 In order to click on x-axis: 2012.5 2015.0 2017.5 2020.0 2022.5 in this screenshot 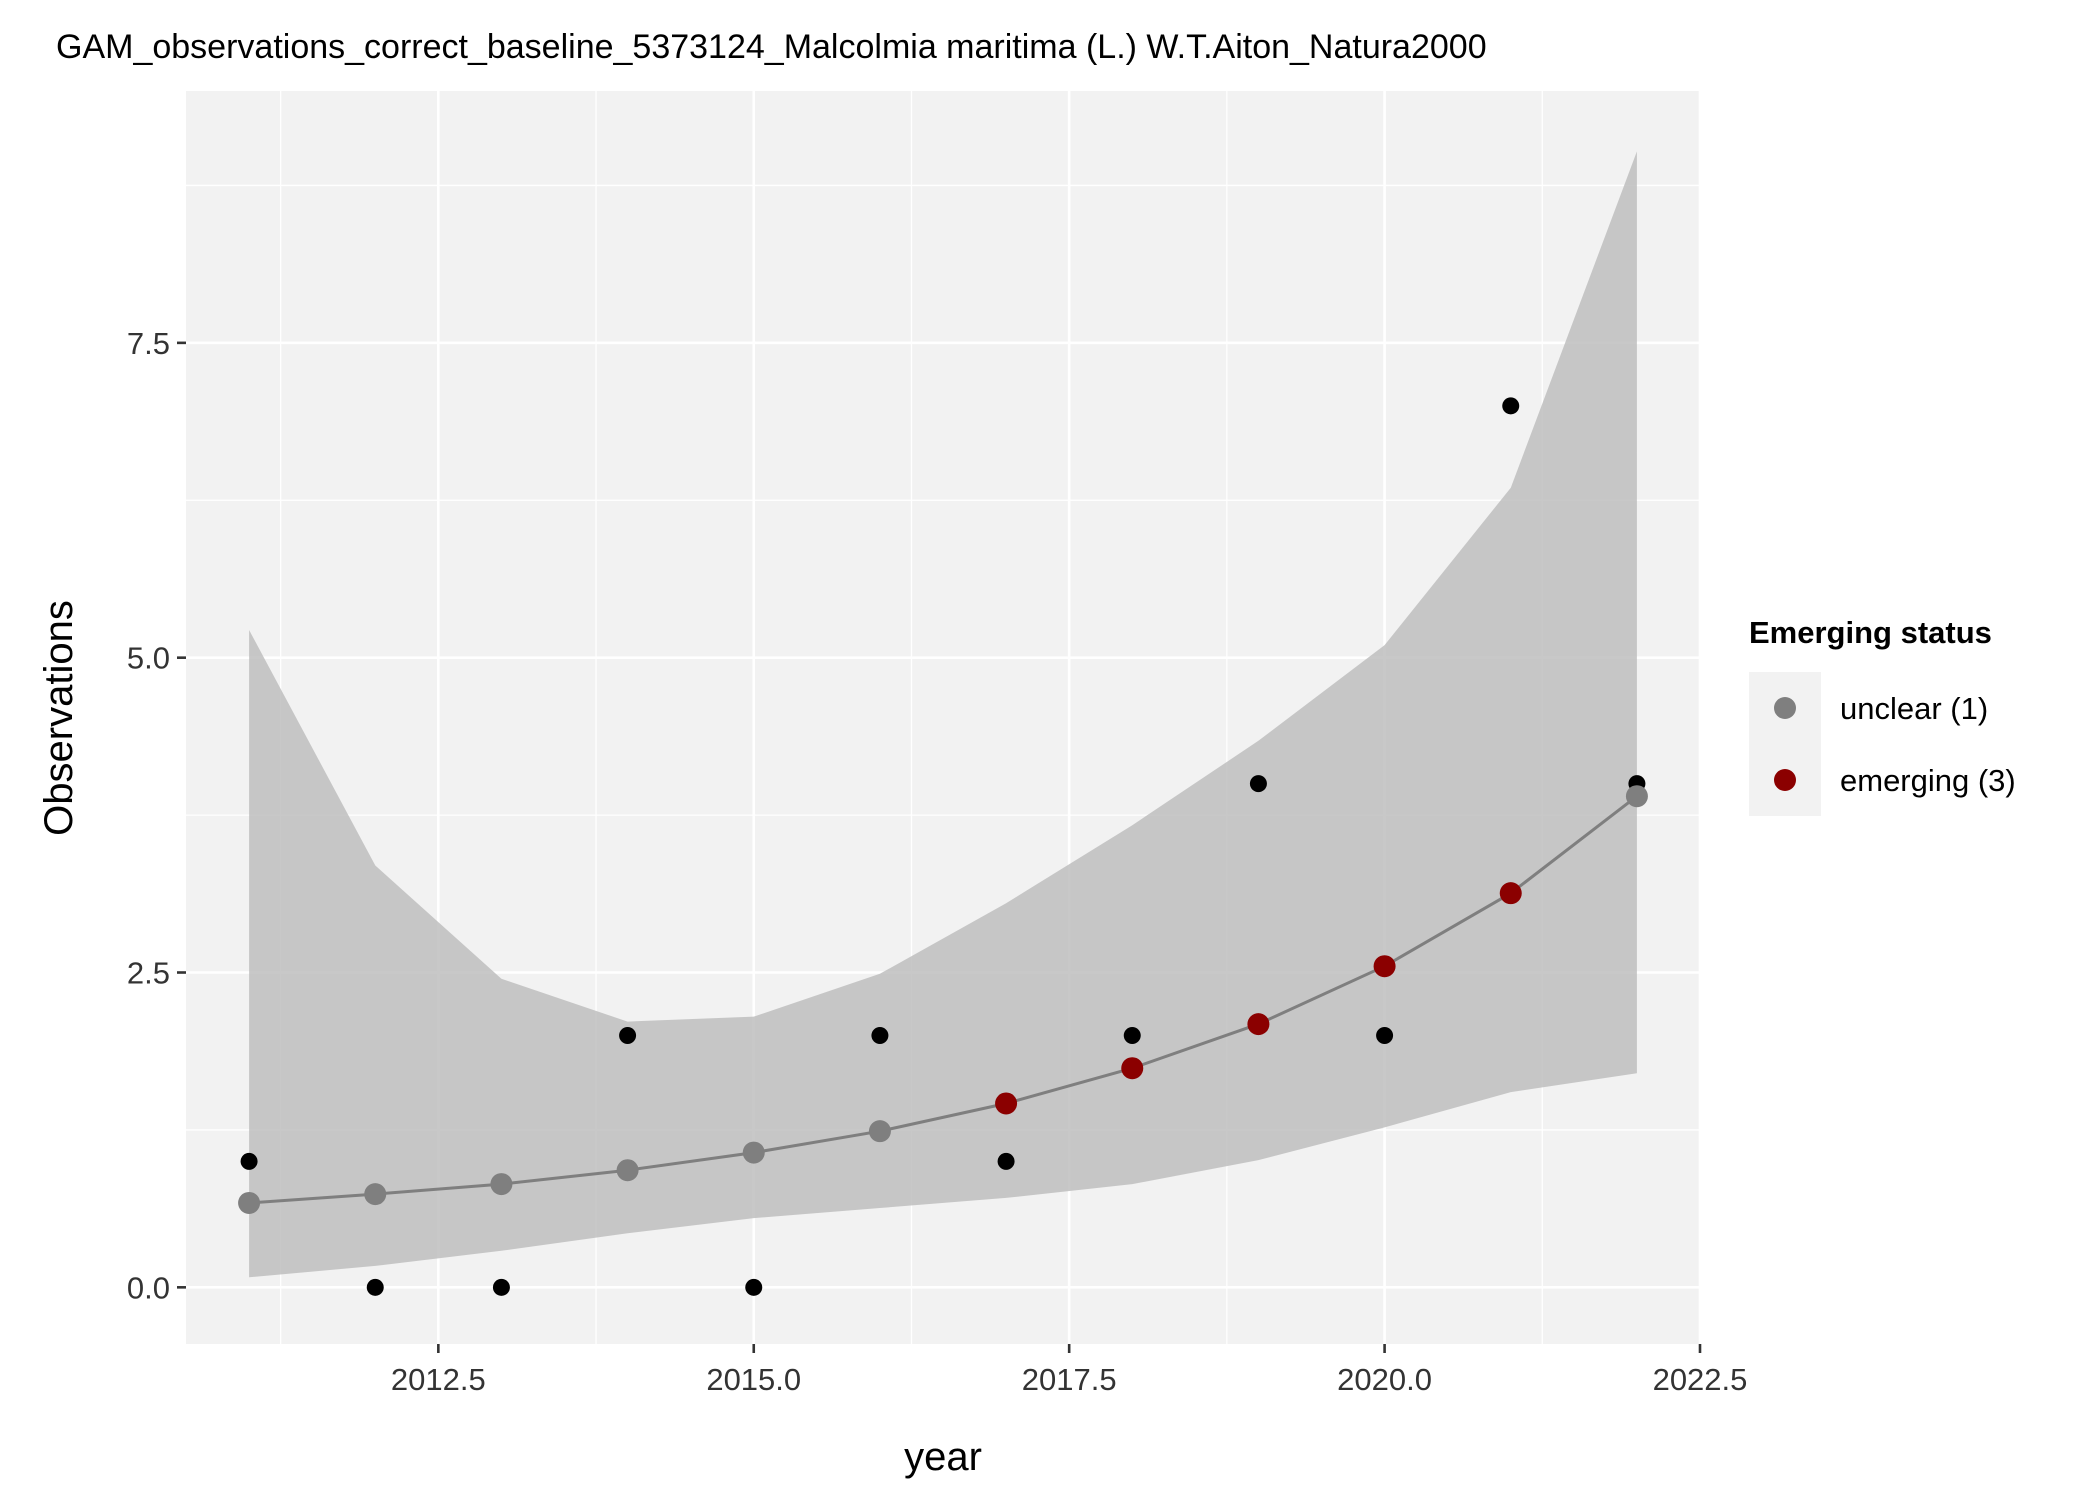, I will do `click(1069, 1370)`.